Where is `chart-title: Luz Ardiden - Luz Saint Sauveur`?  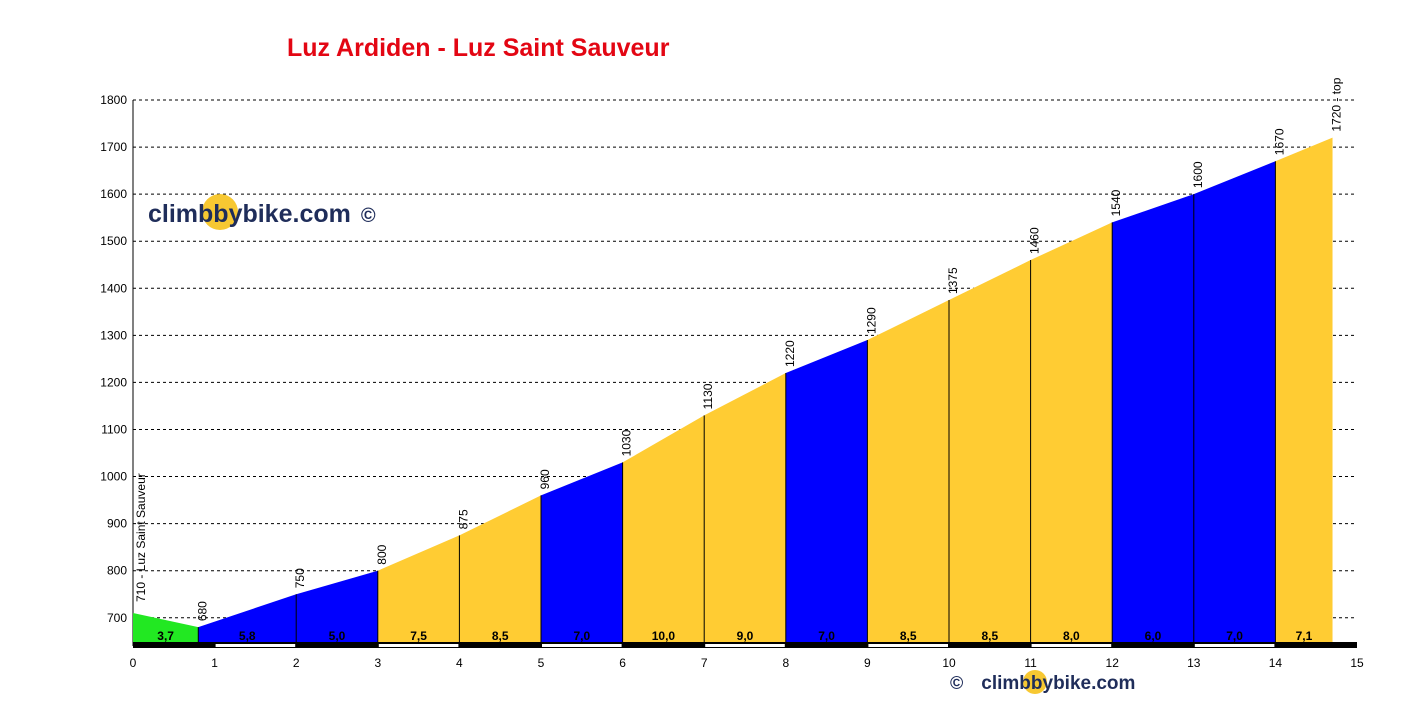 chart-title: Luz Ardiden - Luz Saint Sauveur is located at coordinates (478, 48).